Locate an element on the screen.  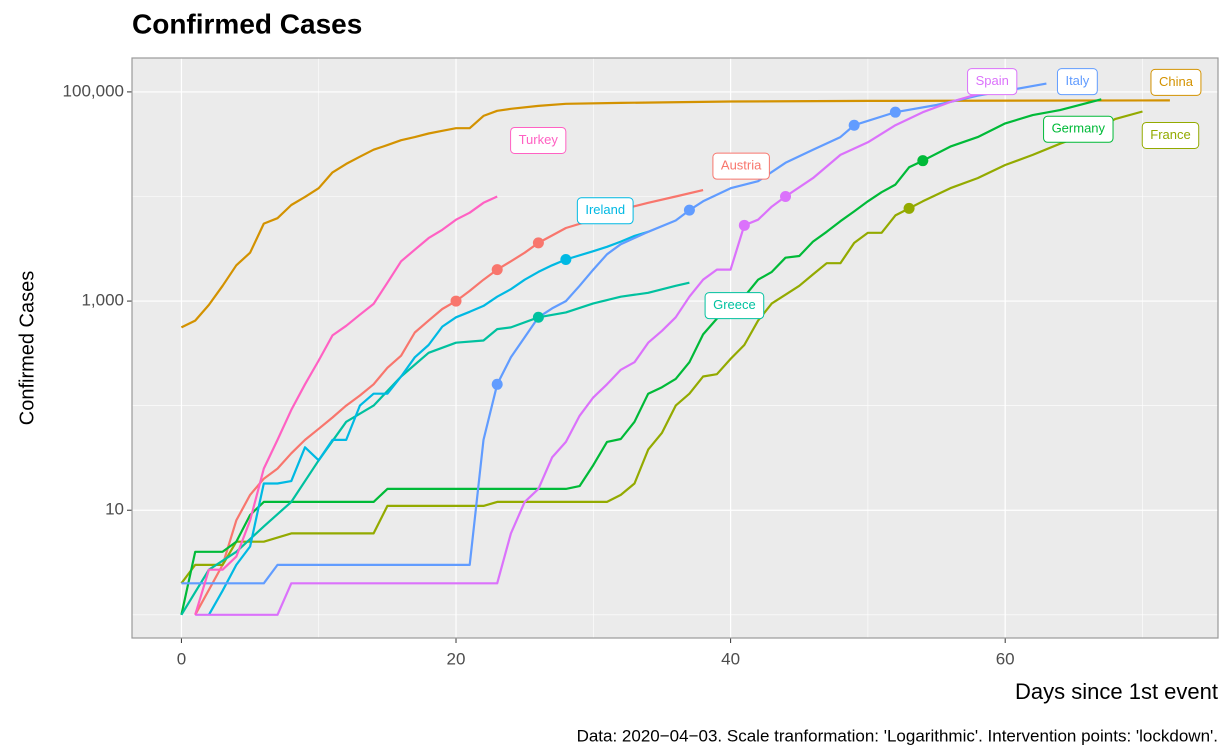
series-label-text: Ireland is located at coordinates (605, 209).